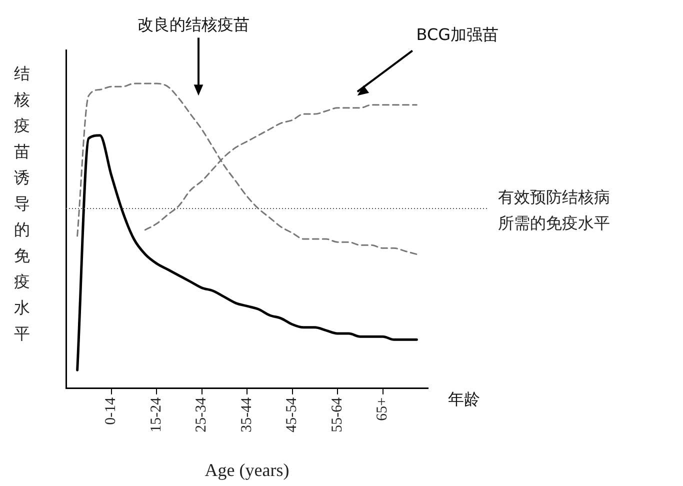 The width and height of the screenshot is (683, 486). I want to click on x-axis-title: Age (years), so click(247, 470).